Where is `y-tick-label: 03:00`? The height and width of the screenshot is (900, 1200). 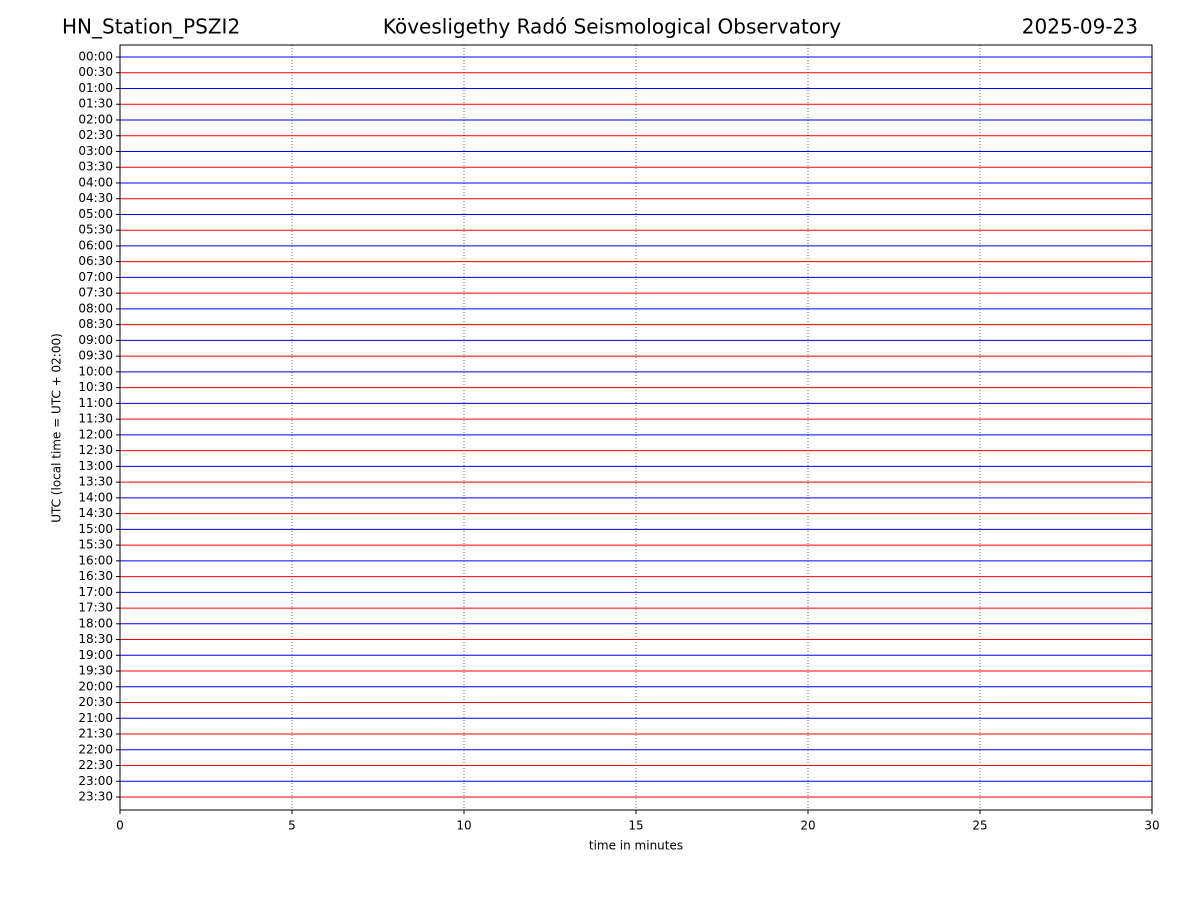 y-tick-label: 03:00 is located at coordinates (95, 151).